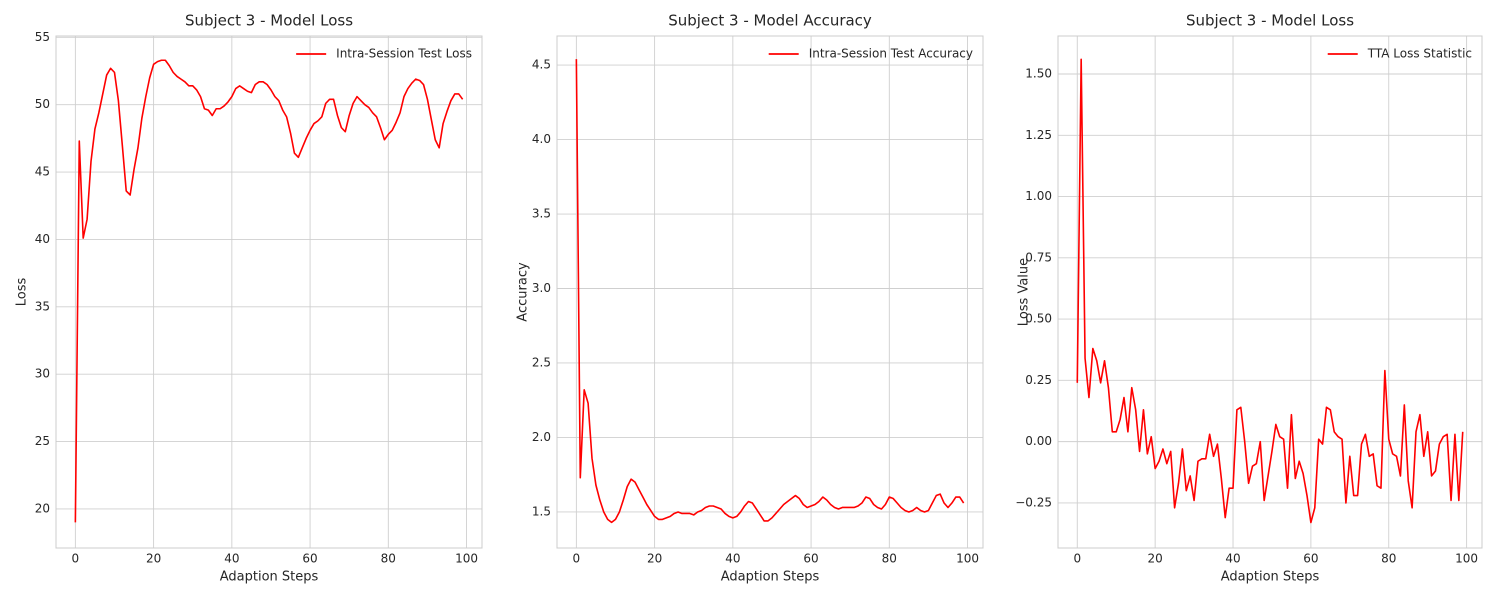 This screenshot has width=1500, height=600. I want to click on y-tick-label: 2.0, so click(541, 437).